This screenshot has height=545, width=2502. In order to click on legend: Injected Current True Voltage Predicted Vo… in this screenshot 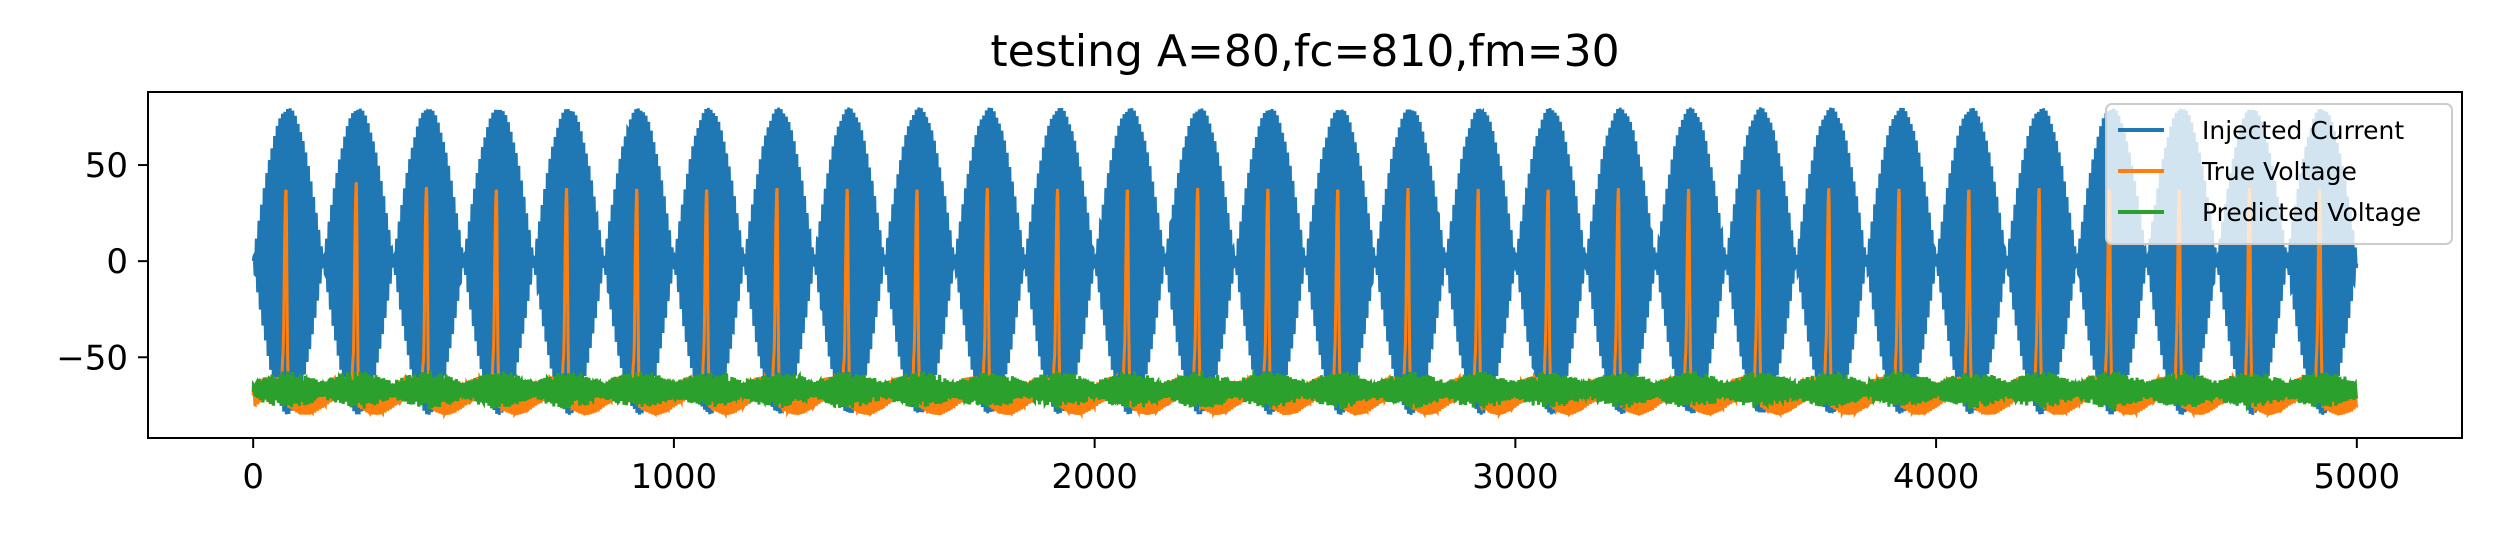, I will do `click(2279, 174)`.